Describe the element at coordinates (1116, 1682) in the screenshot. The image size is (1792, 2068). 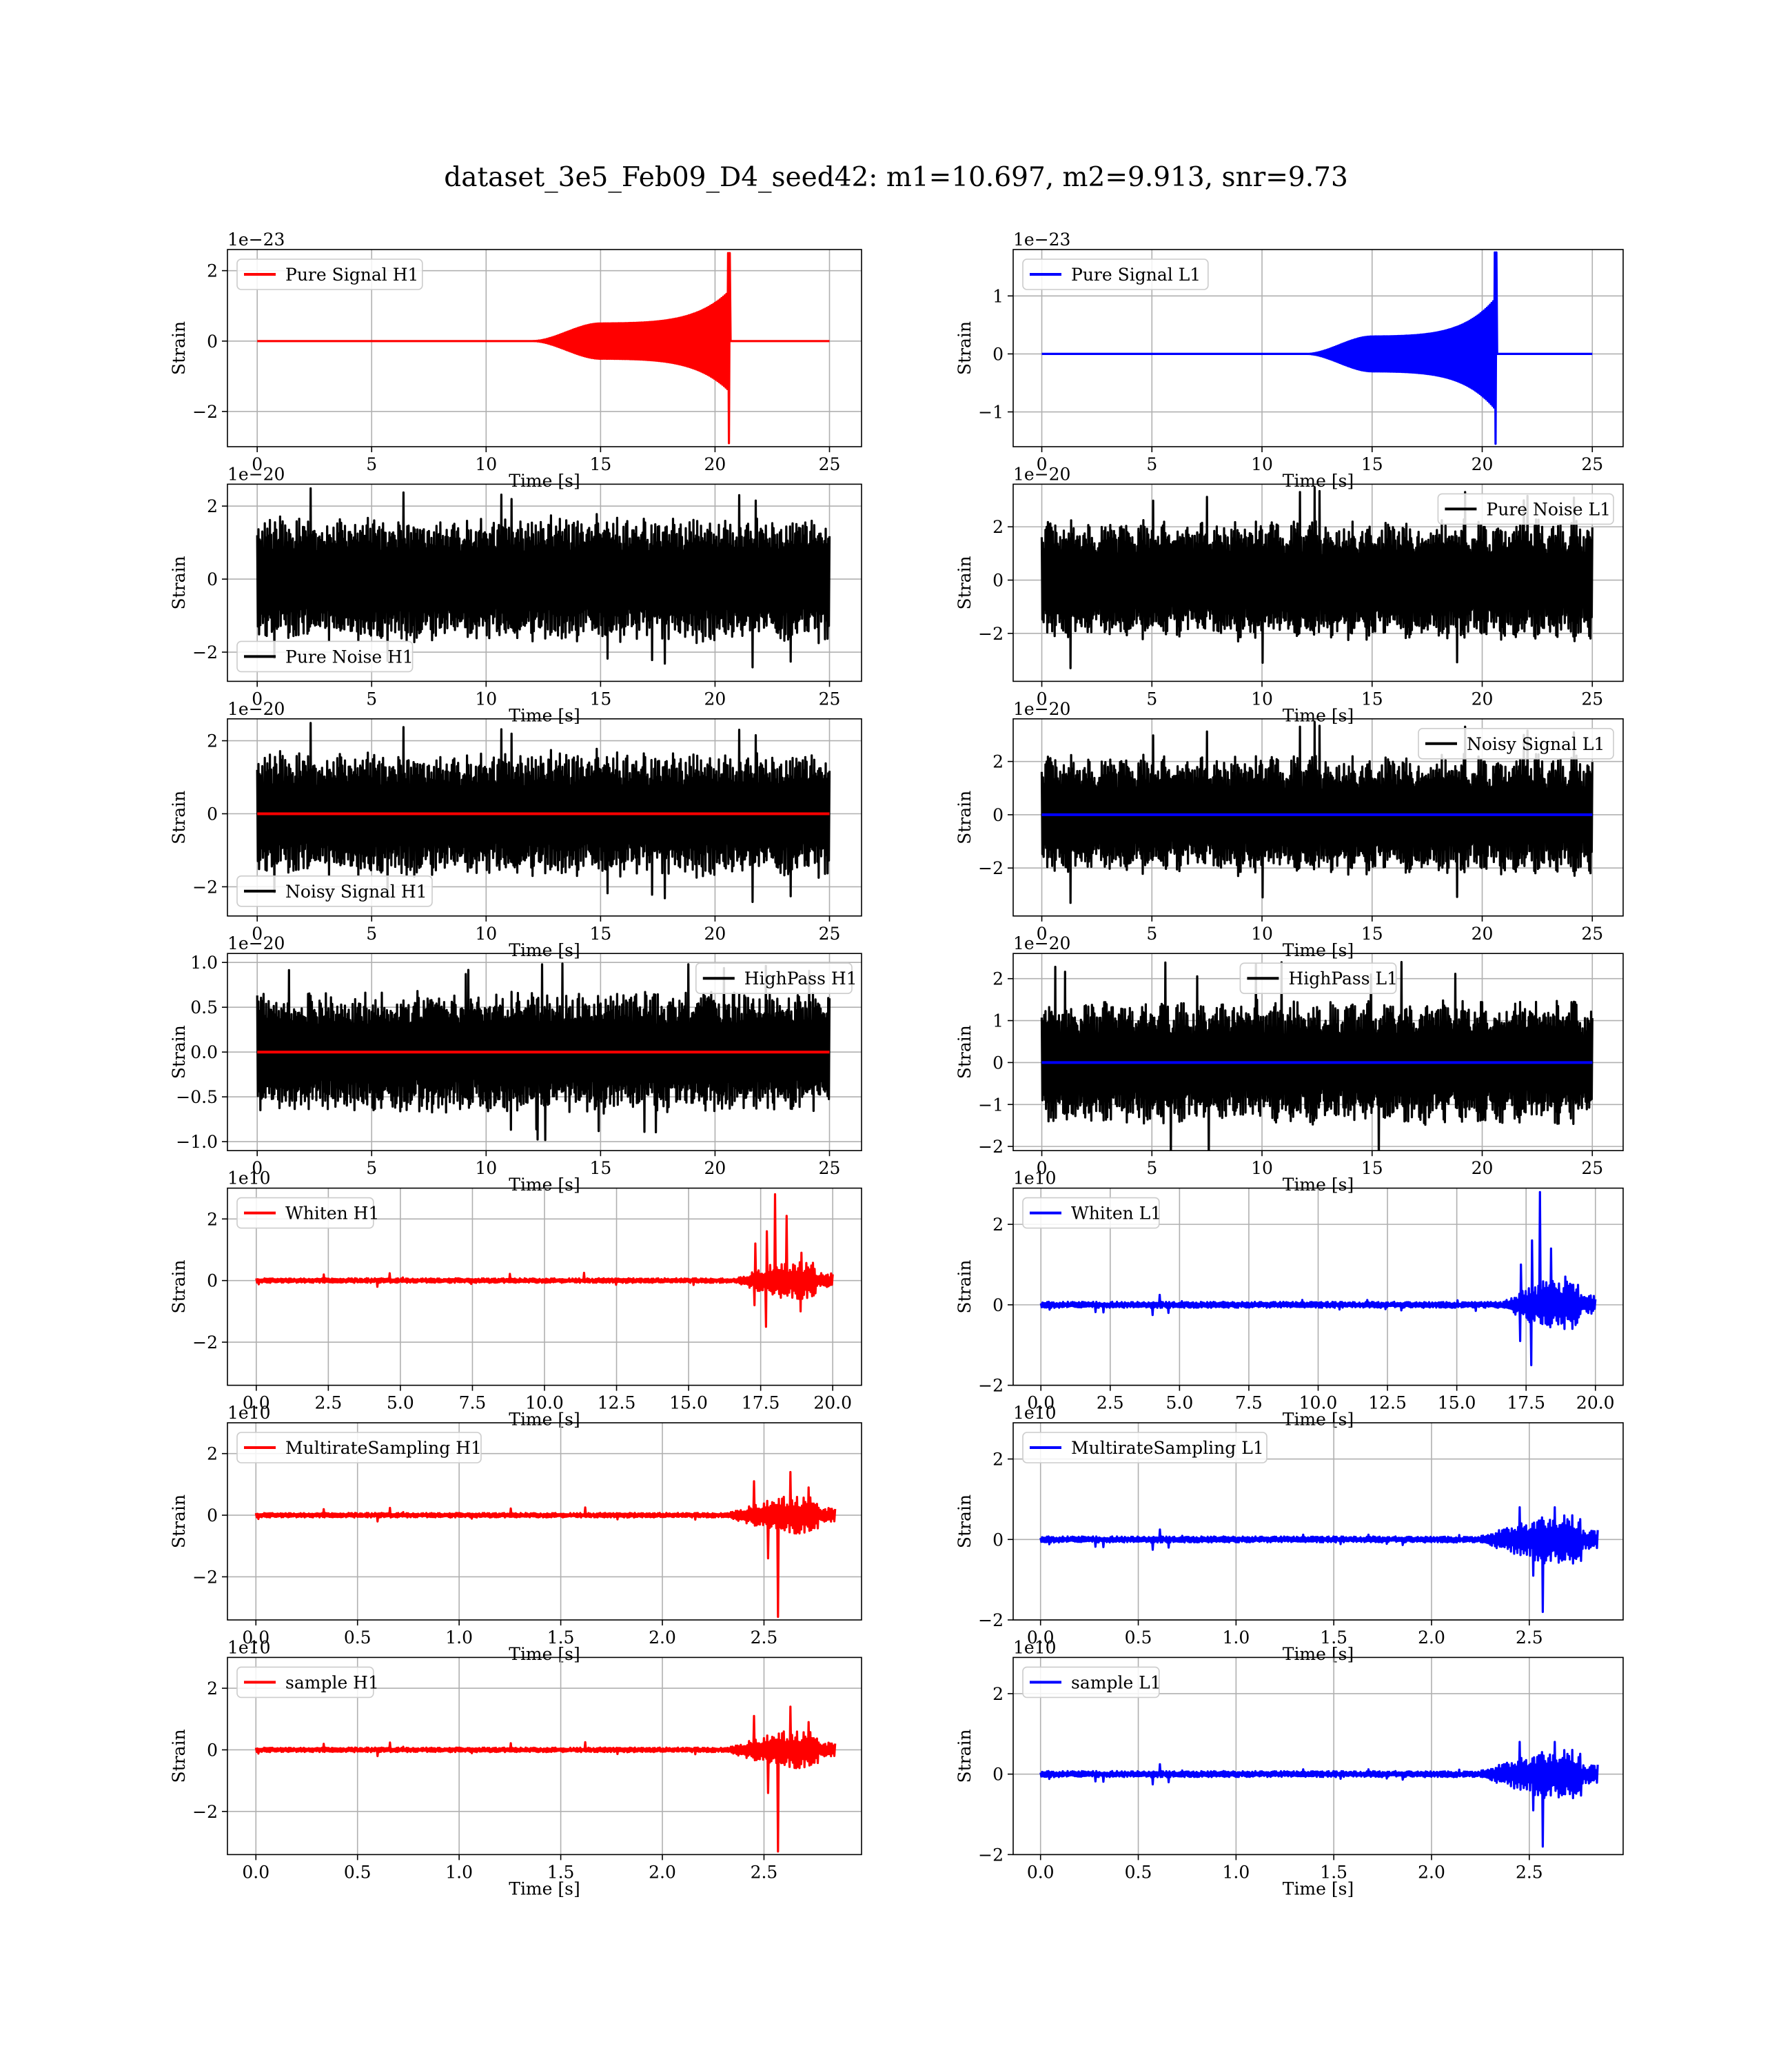
I see `legend-label: sample L1` at that location.